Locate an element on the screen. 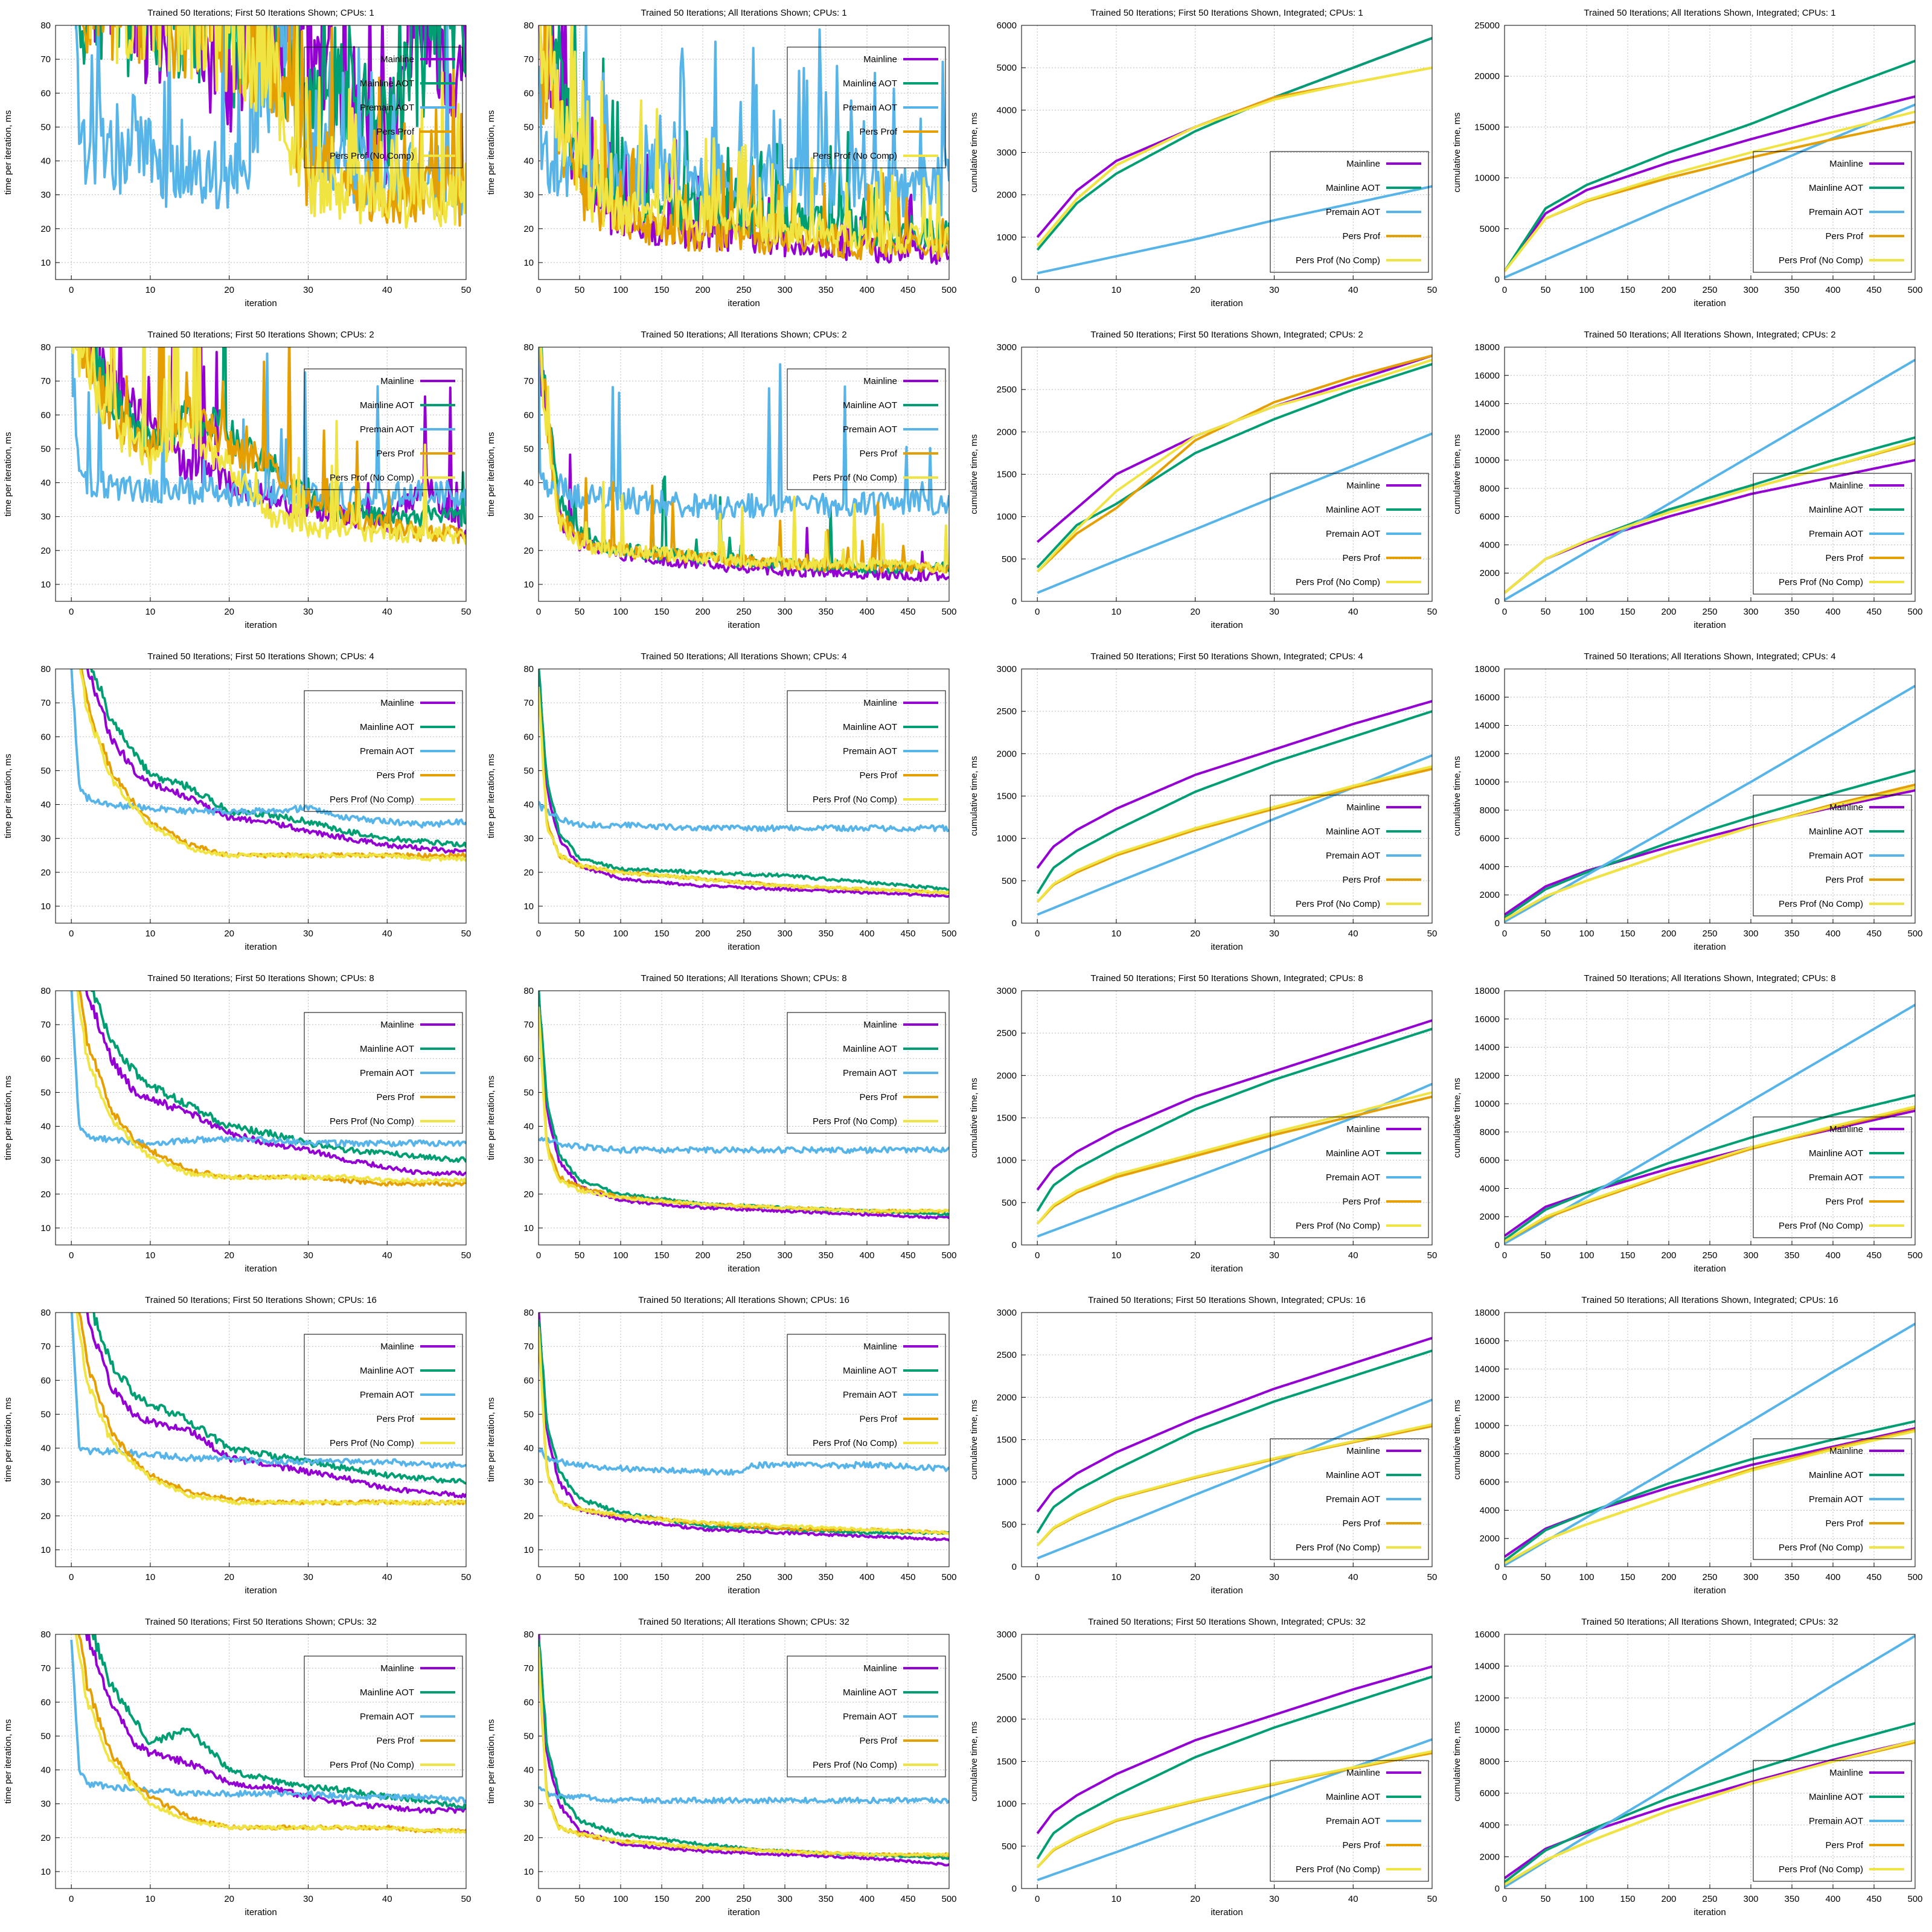 The width and height of the screenshot is (1932, 1932). x-tick-label: 450 is located at coordinates (1873, 290).